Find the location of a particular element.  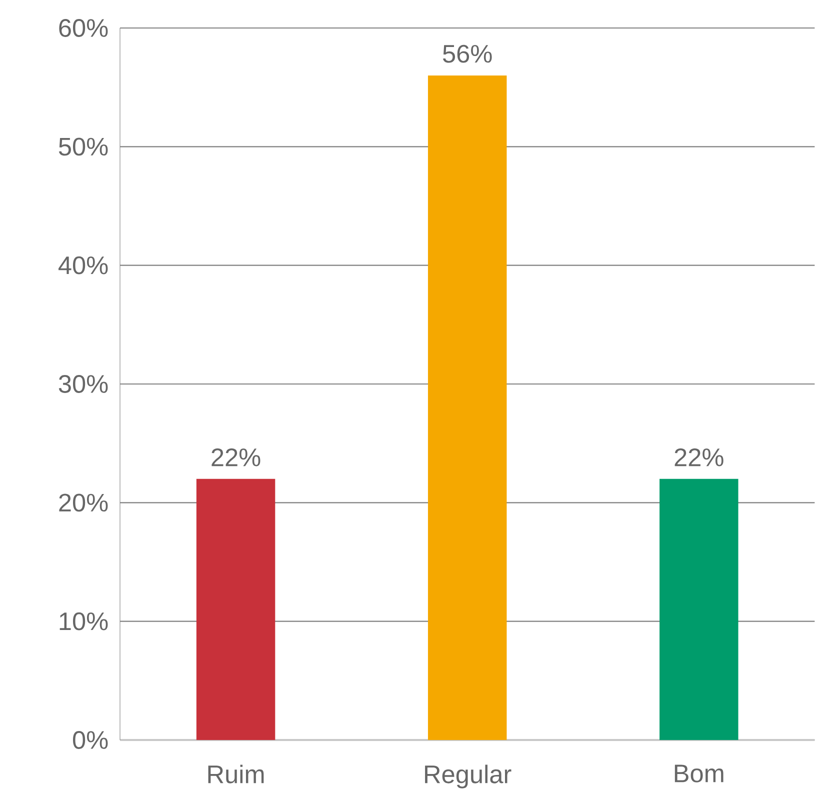

y-tick-label: 20% is located at coordinates (83, 503).